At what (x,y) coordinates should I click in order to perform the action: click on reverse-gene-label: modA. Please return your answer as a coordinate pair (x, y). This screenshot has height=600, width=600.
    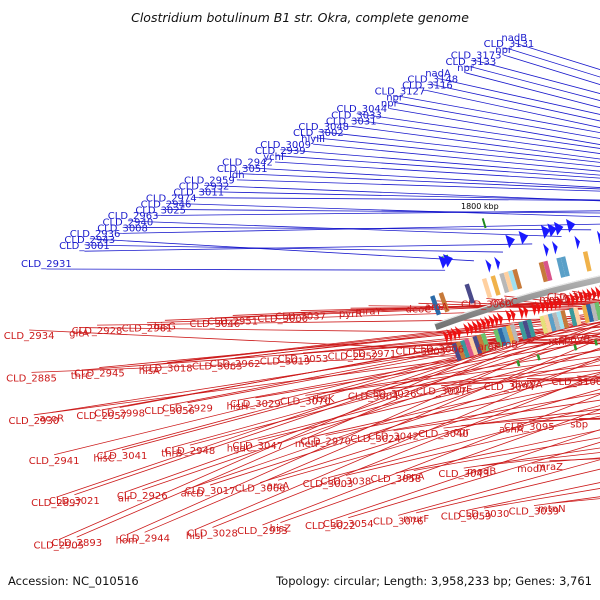
    Looking at the image, I should click on (531, 469).